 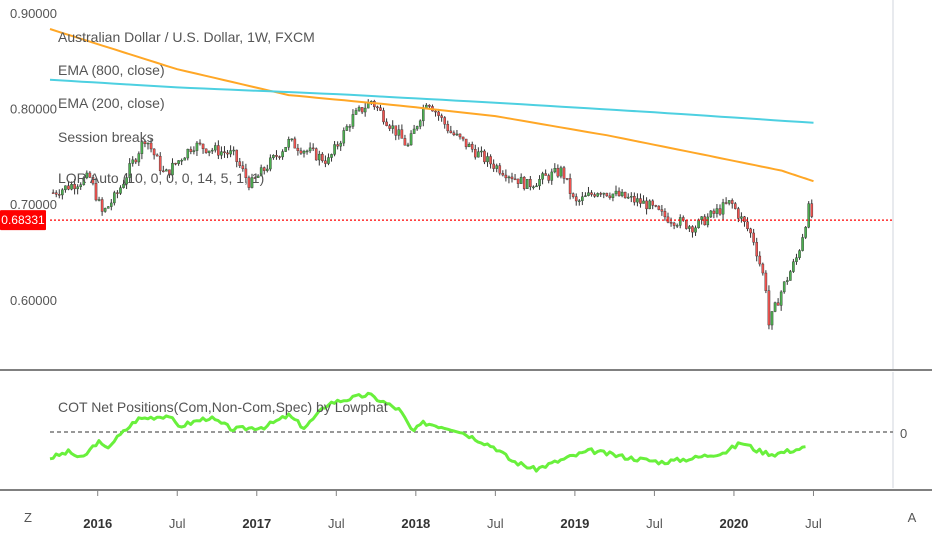 I want to click on cot-net-positions-line, so click(x=427, y=432).